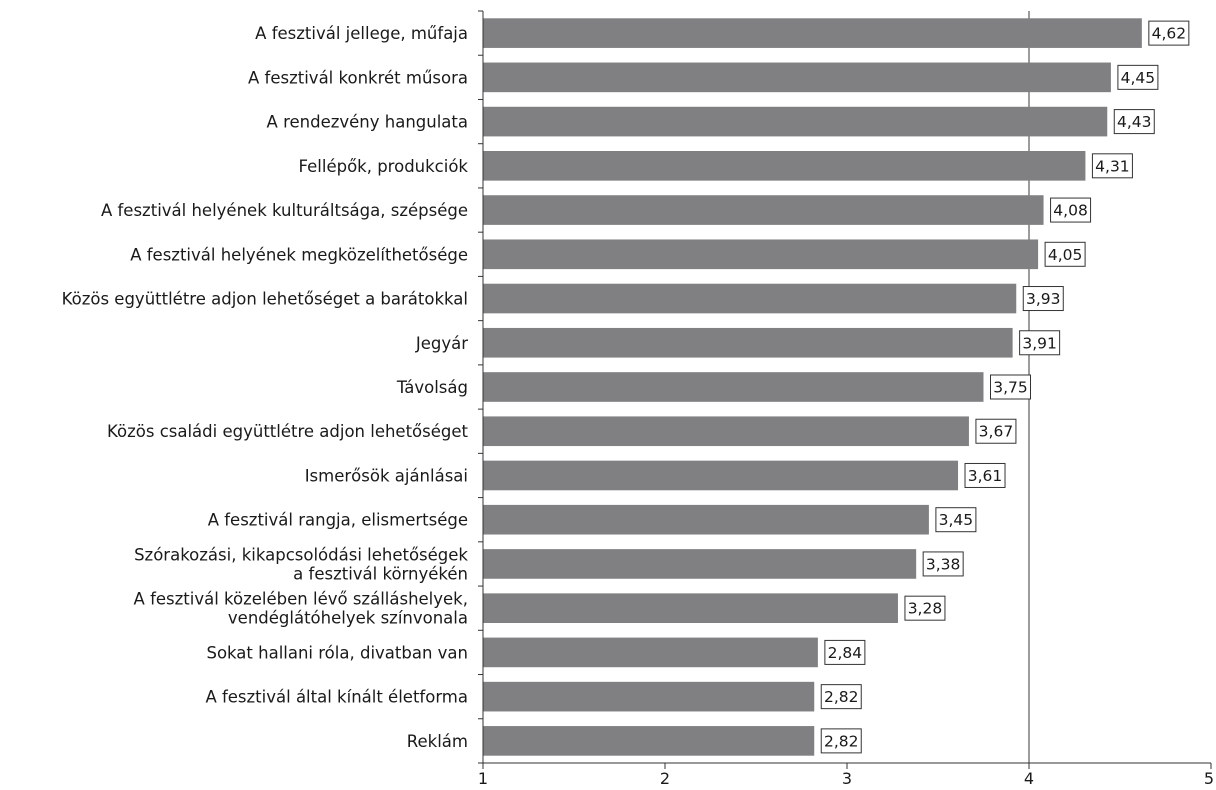 This screenshot has width=1216, height=790. I want to click on value-label: 4,05, so click(1065, 255).